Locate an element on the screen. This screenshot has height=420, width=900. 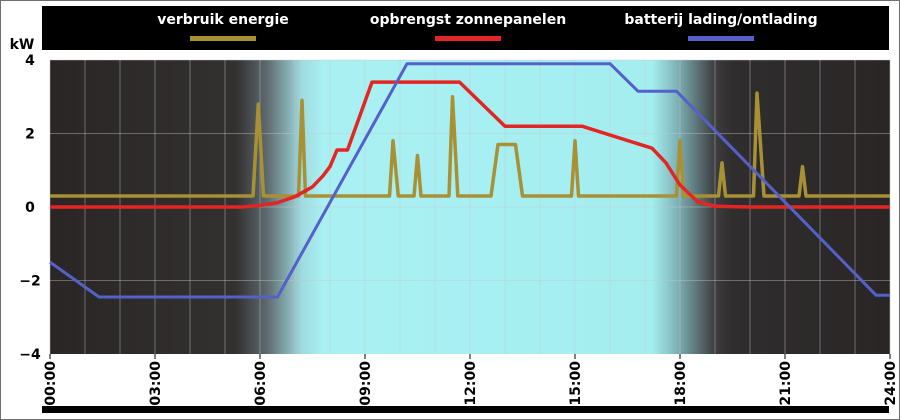
y-tick-label: −2 is located at coordinates (29, 282).